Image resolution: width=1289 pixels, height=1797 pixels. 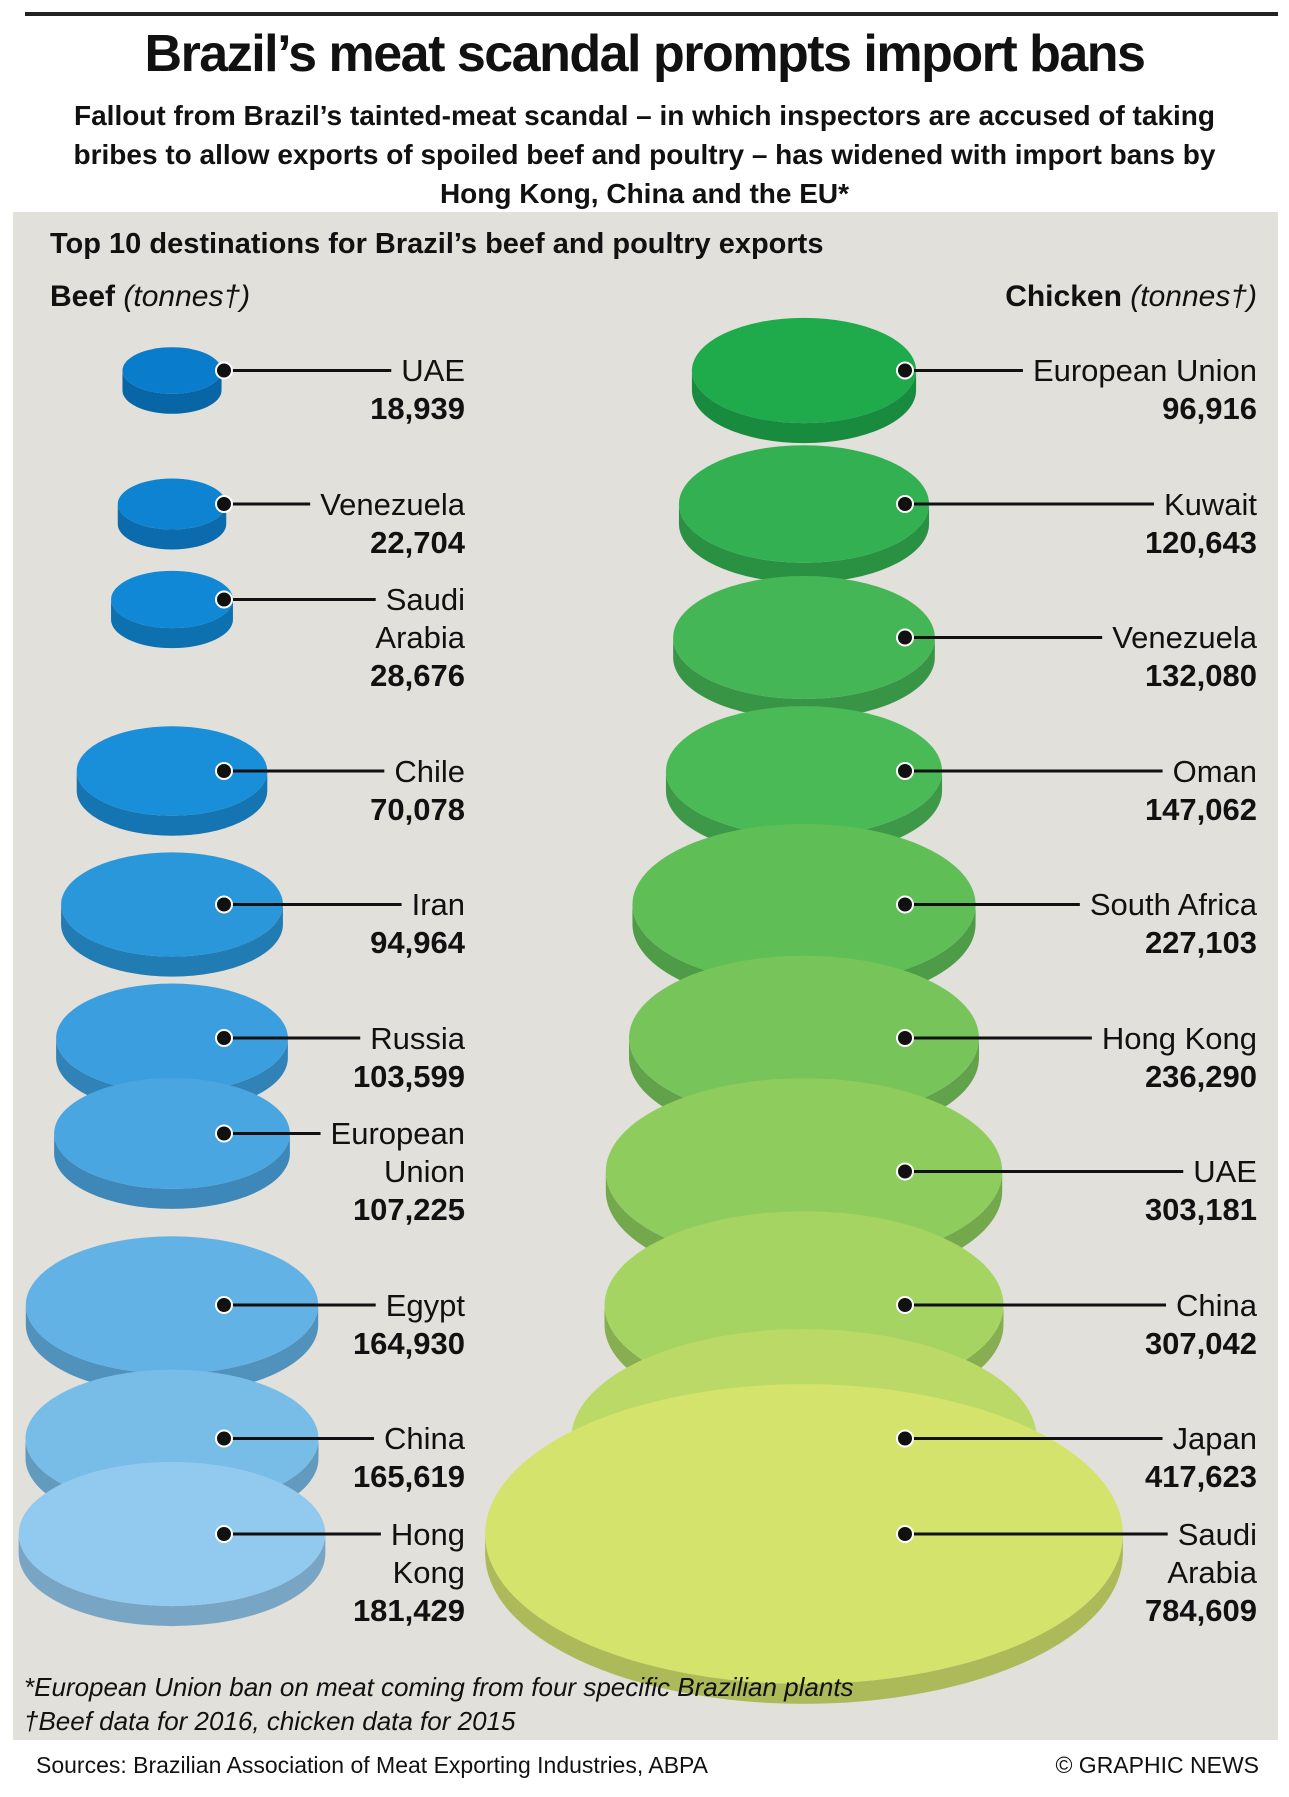 What do you see at coordinates (1209, 408) in the screenshot?
I see `value-label: 96,916` at bounding box center [1209, 408].